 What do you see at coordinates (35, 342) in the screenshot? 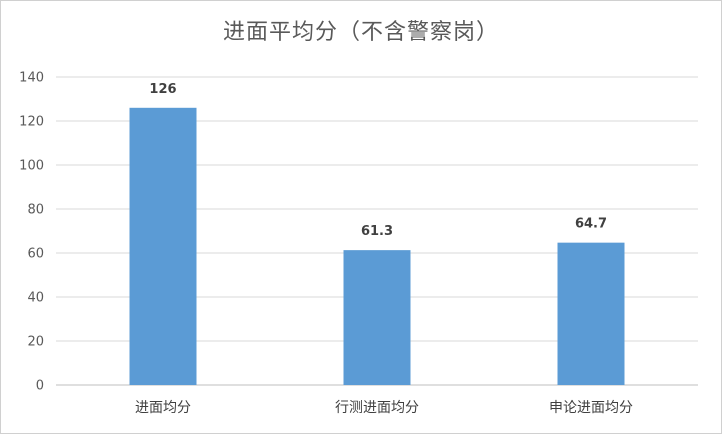
I see `y-tick-label: 20` at bounding box center [35, 342].